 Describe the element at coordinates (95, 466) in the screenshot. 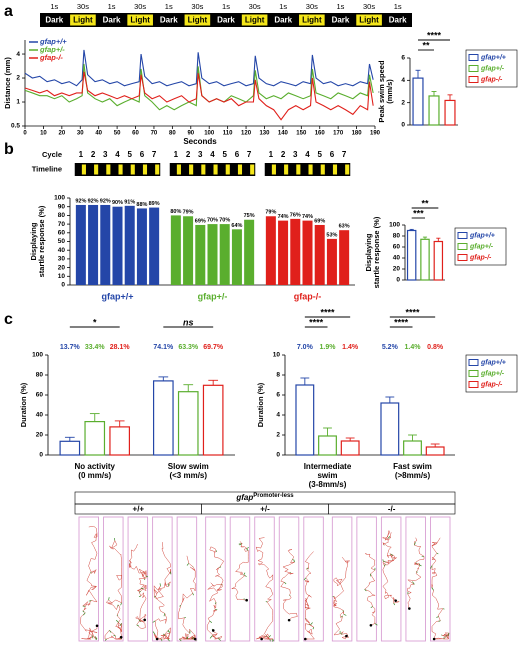

I see `x-category-label: No activity` at that location.